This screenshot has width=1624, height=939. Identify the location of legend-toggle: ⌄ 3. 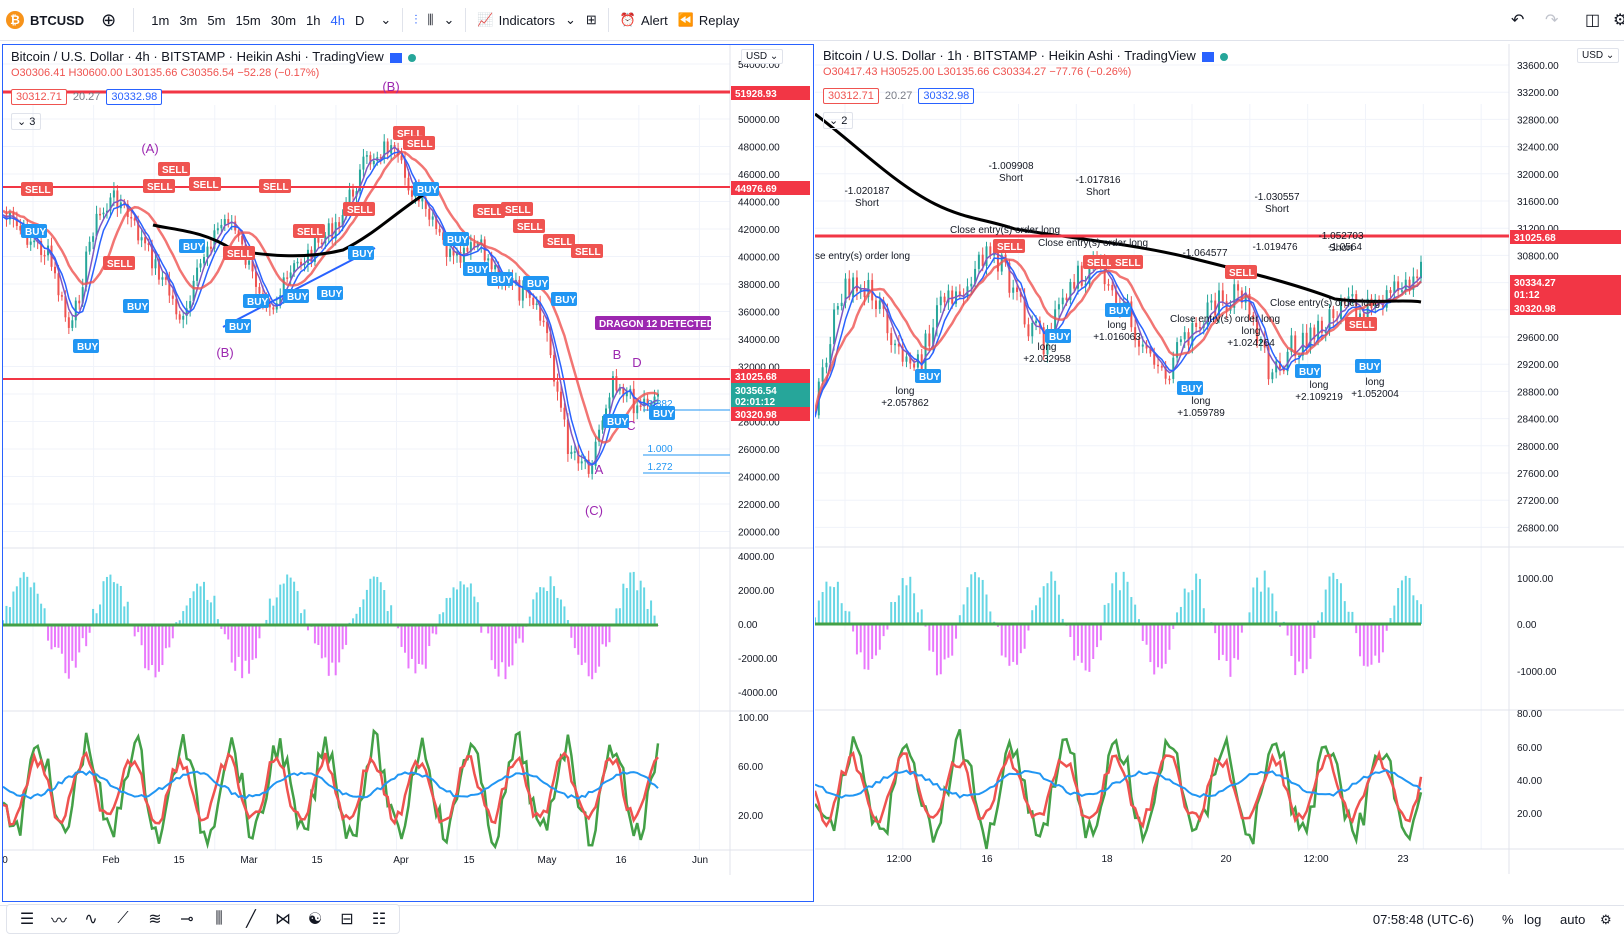
(26, 121).